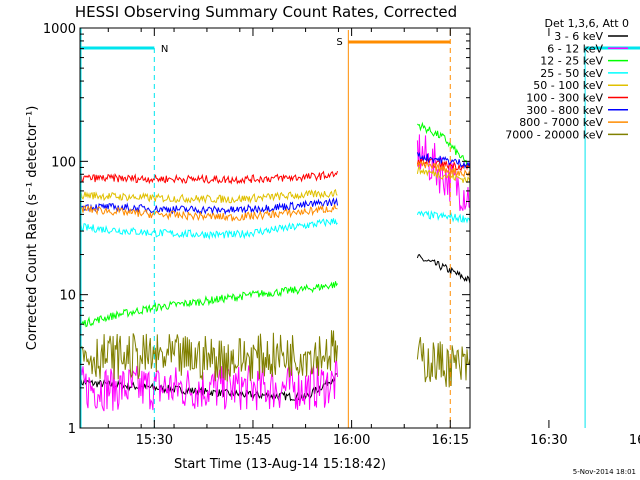 The image size is (640, 480). What do you see at coordinates (564, 110) in the screenshot?
I see `legend-label: 300 - 800 keV` at bounding box center [564, 110].